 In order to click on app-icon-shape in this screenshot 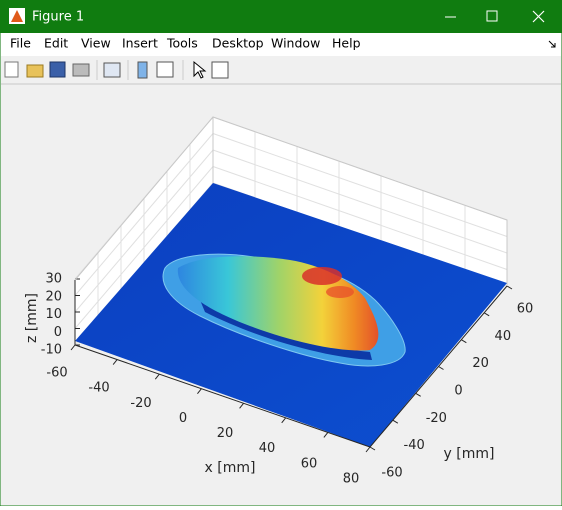, I will do `click(17, 16)`.